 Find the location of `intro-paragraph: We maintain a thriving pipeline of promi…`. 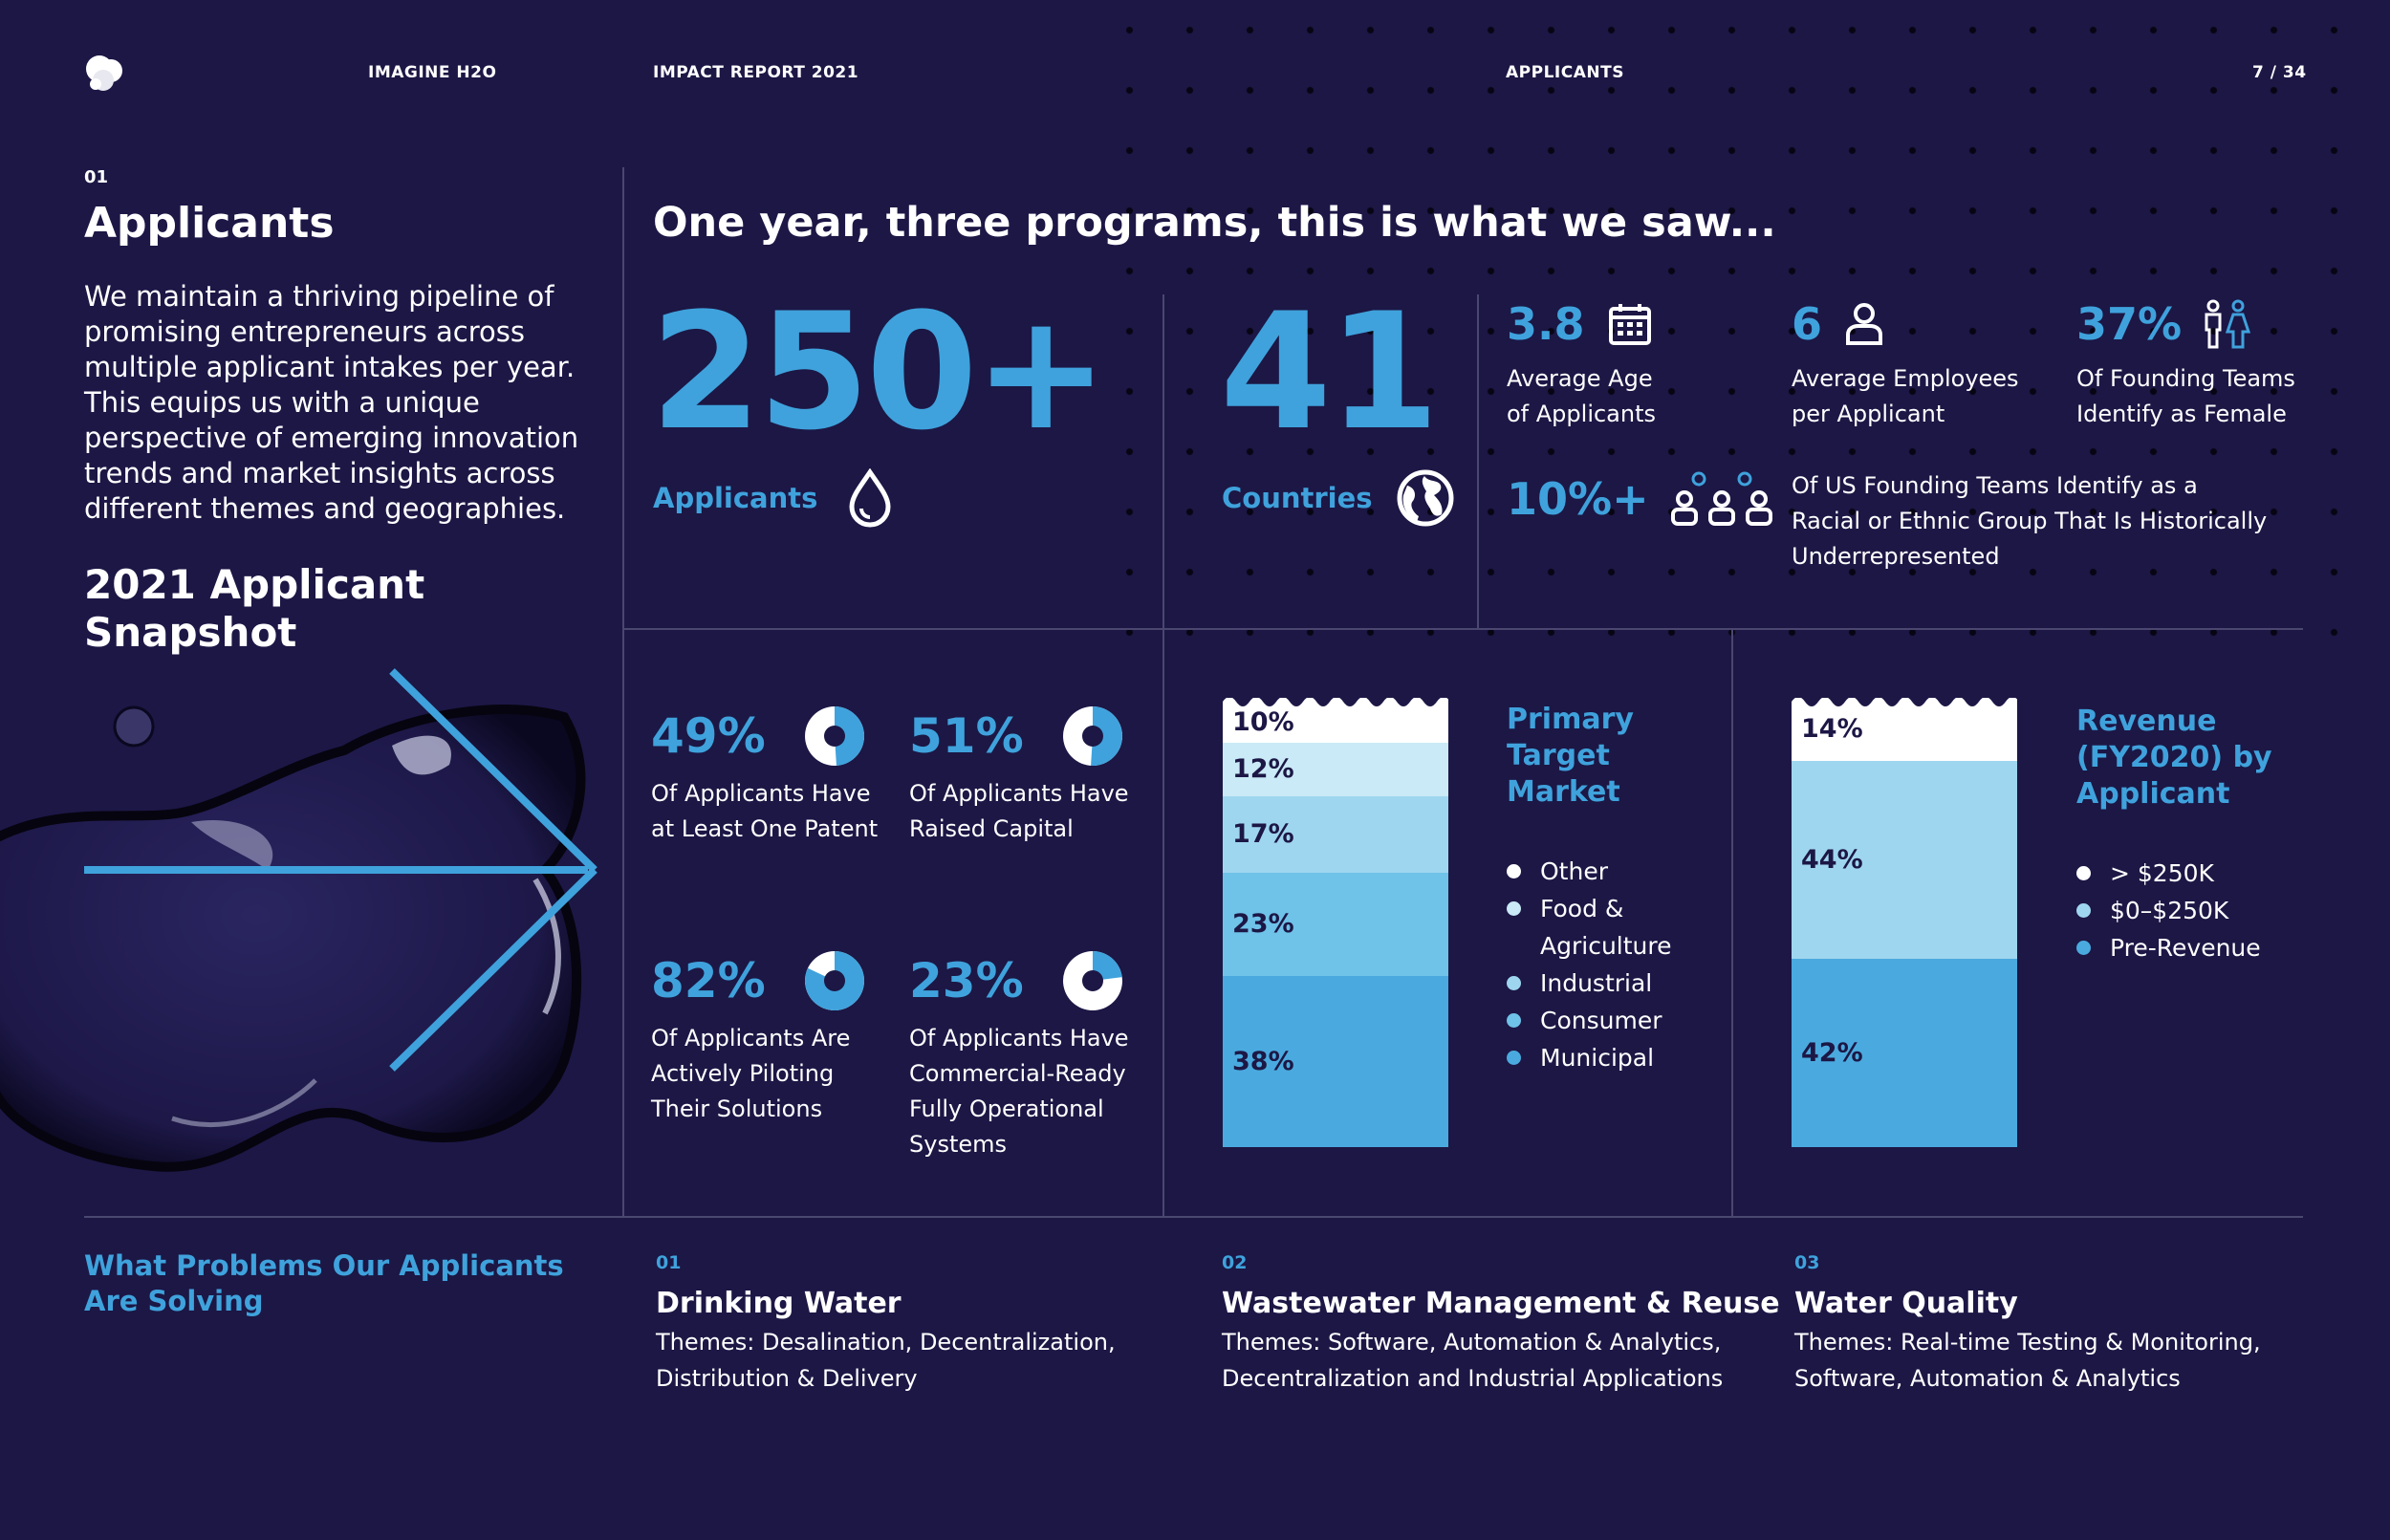

intro-paragraph: We maintain a thriving pipeline of promi… is located at coordinates (331, 403).